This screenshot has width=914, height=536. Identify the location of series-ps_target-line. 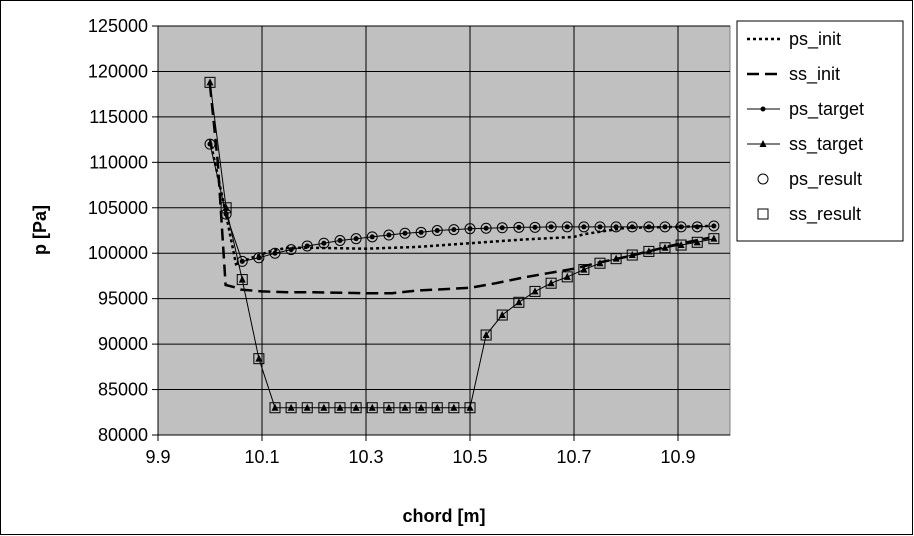
(461, 203).